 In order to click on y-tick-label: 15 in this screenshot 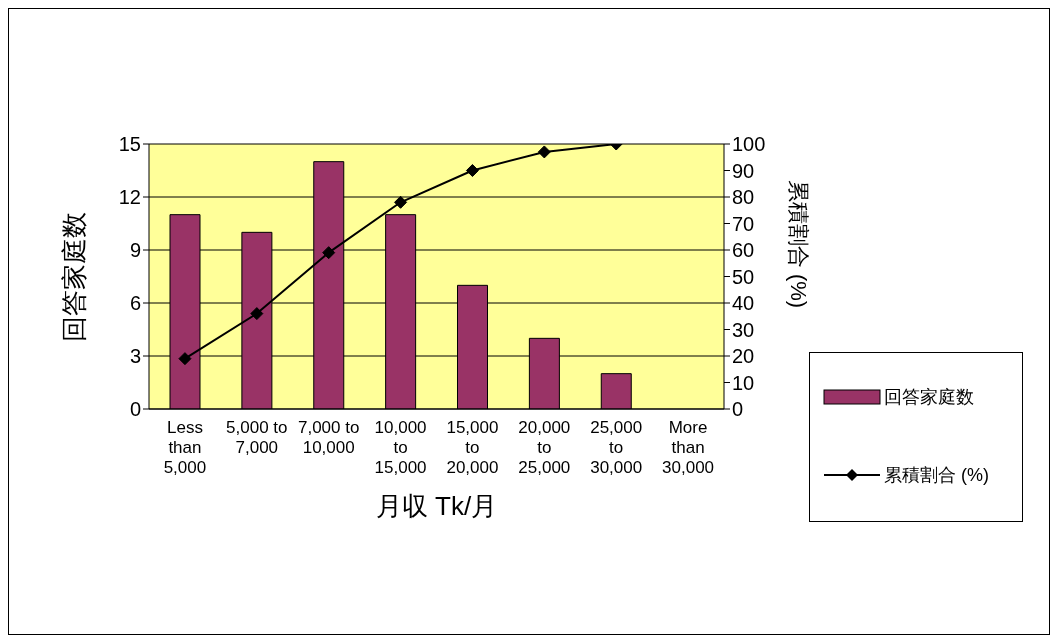, I will do `click(129, 144)`.